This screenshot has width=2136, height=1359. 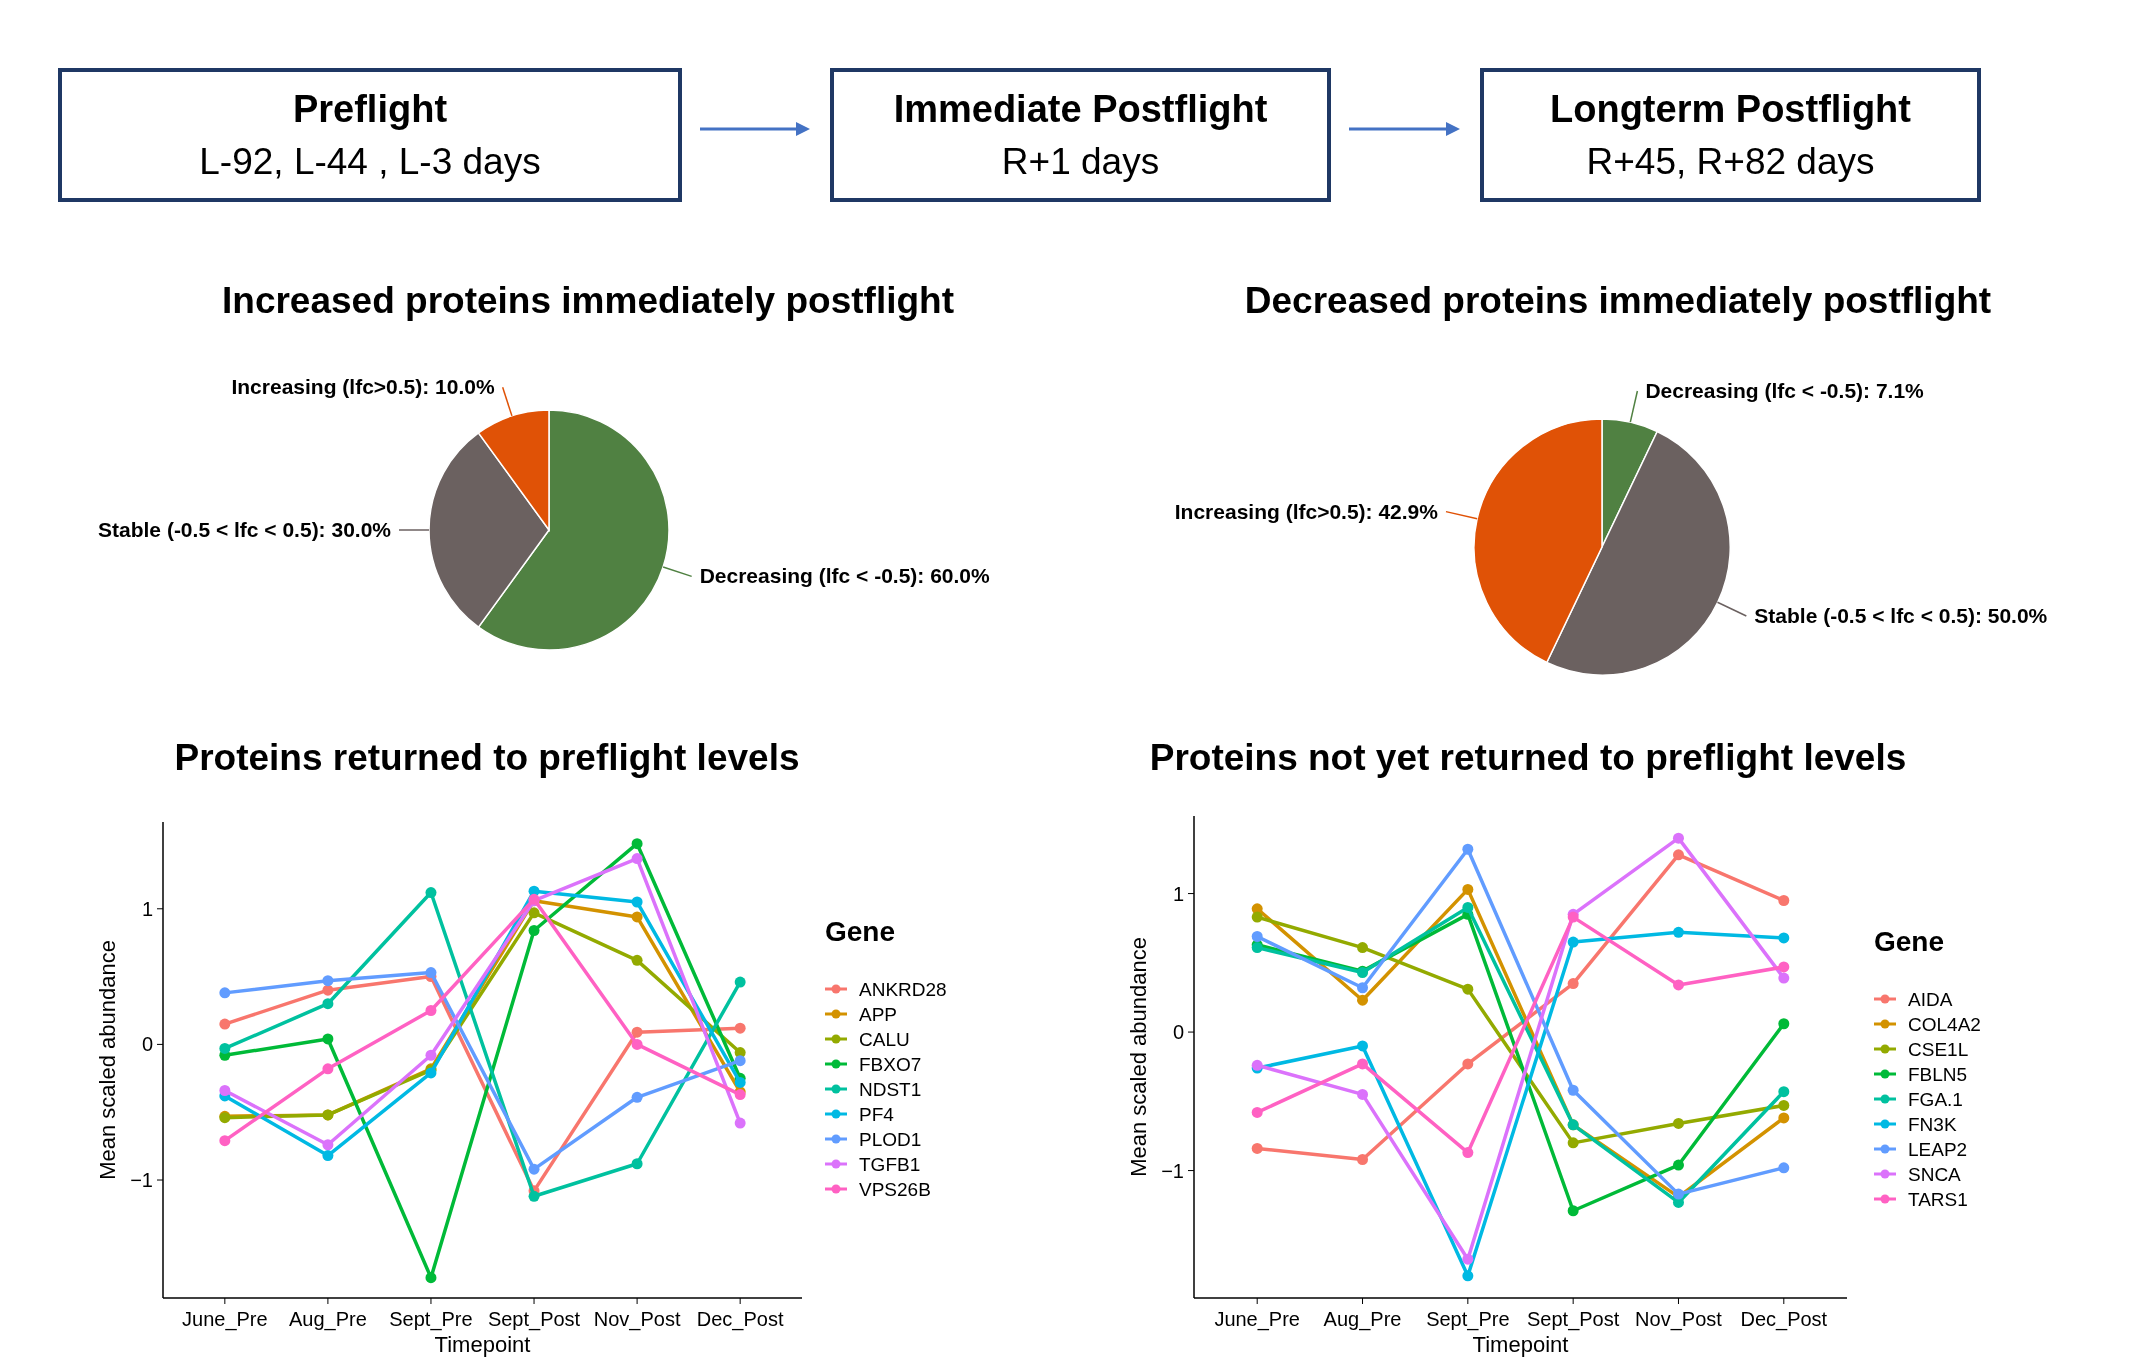 I want to click on legend-label: COL4A2, so click(x=1944, y=1024).